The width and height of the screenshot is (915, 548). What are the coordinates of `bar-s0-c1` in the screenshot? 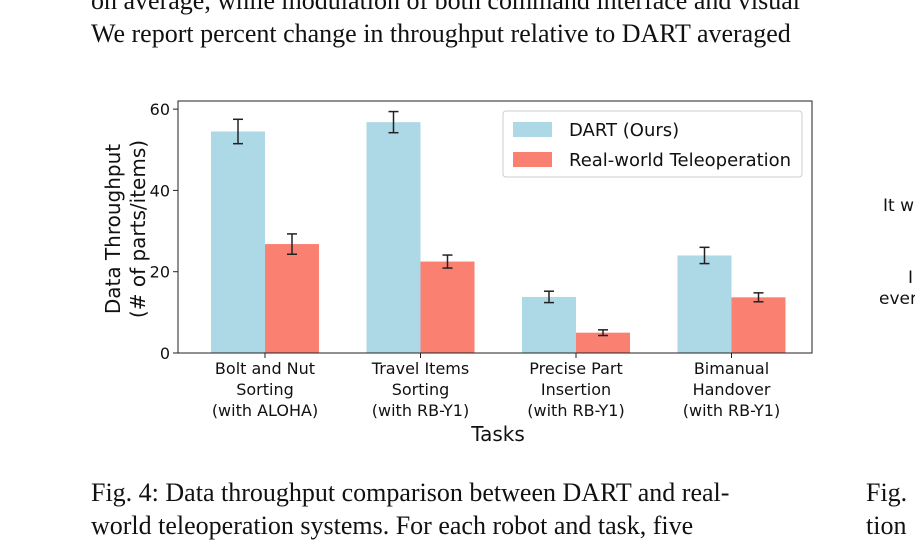 It's located at (393, 237).